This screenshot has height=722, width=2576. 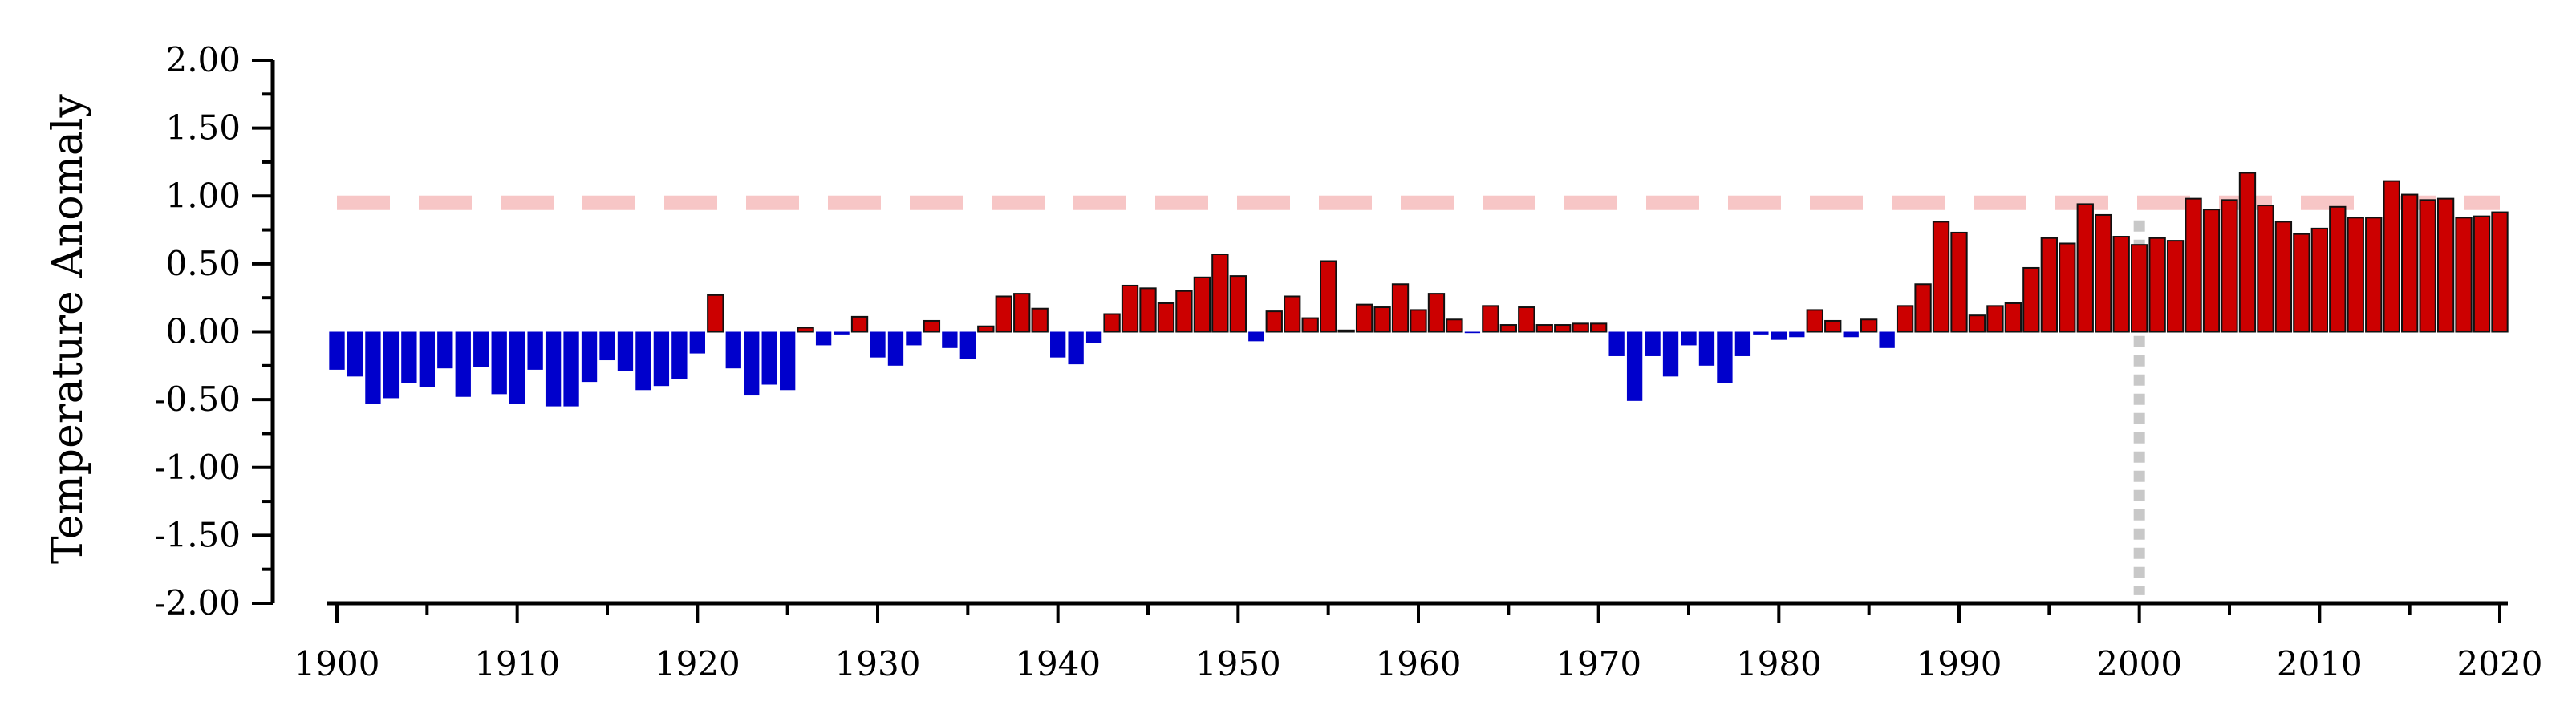 I want to click on bar-1991, so click(x=1977, y=323).